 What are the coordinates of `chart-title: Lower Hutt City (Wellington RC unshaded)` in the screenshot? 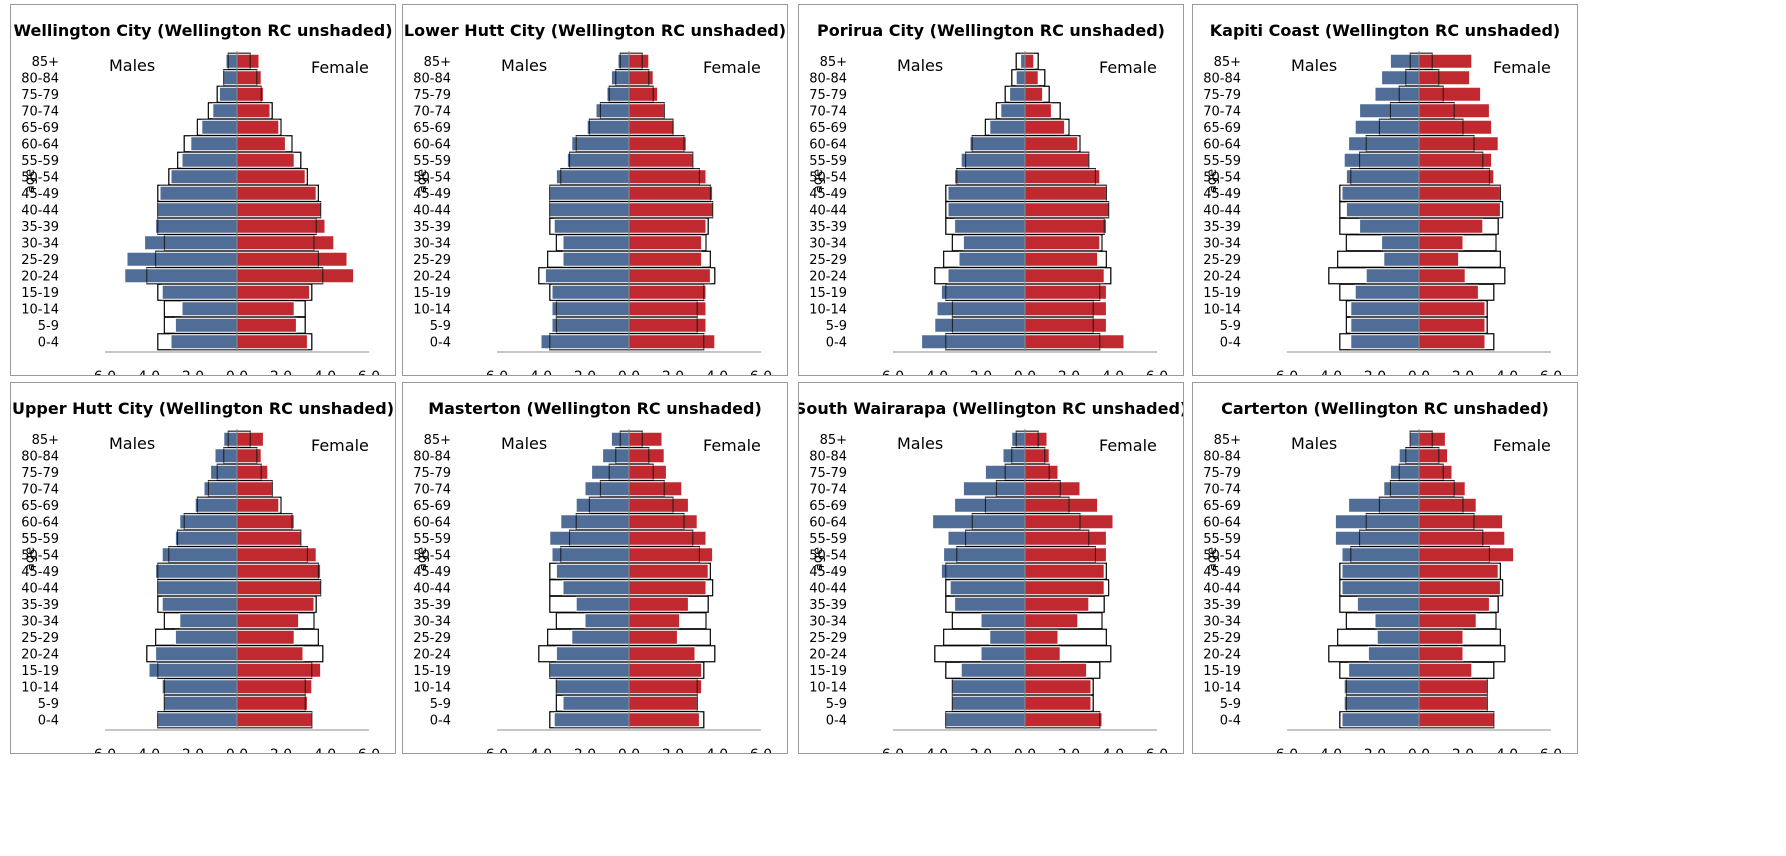 It's located at (595, 30).